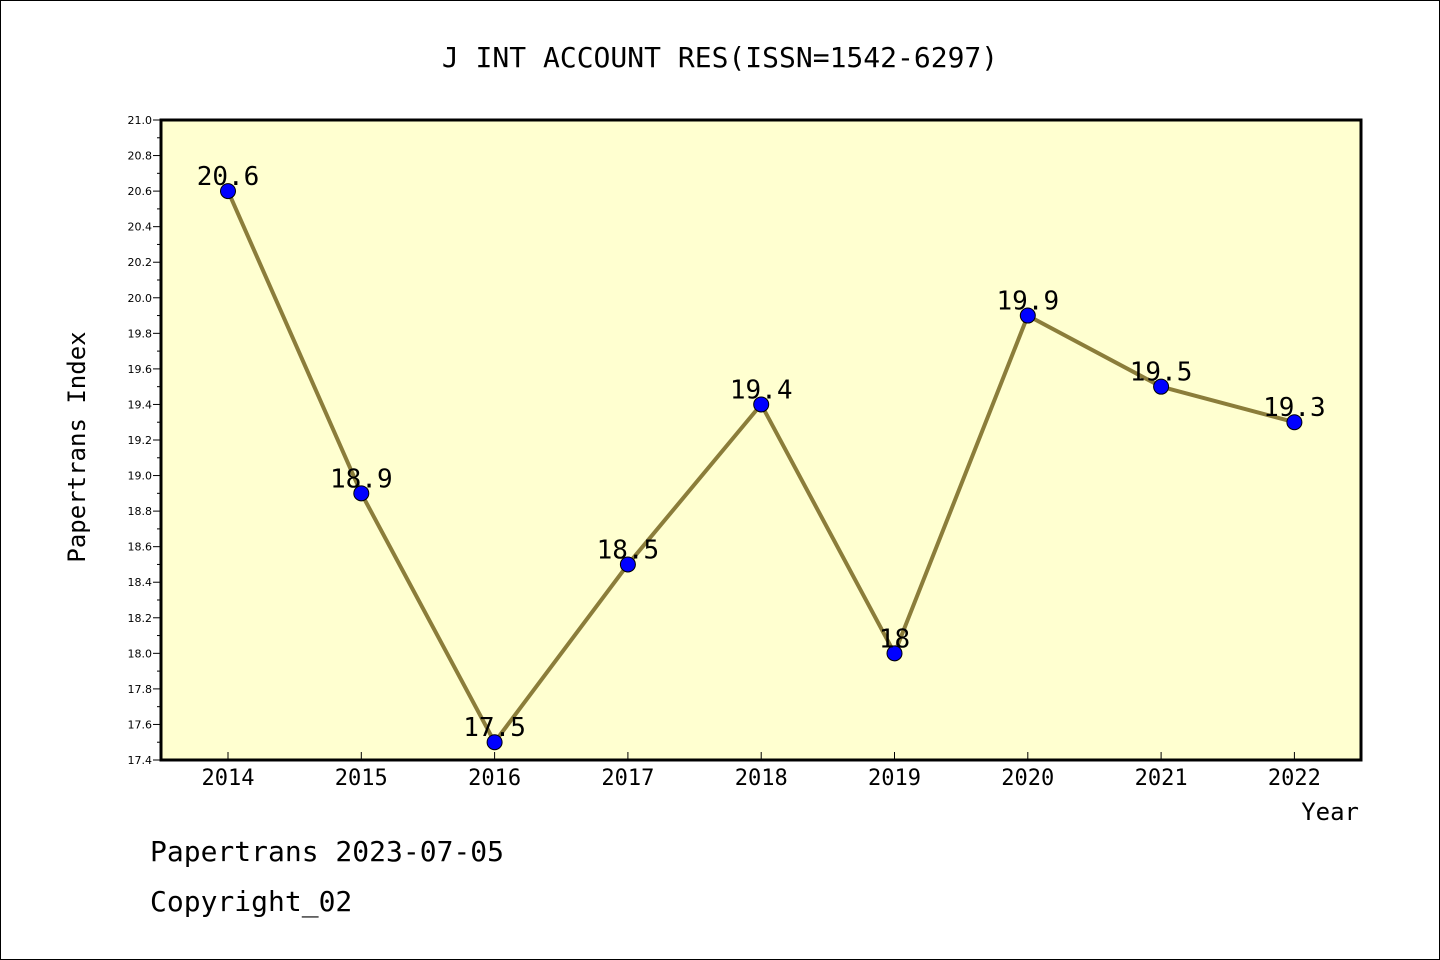 This screenshot has height=960, width=1440. What do you see at coordinates (140, 120) in the screenshot?
I see `y-tick-label: 21.0` at bounding box center [140, 120].